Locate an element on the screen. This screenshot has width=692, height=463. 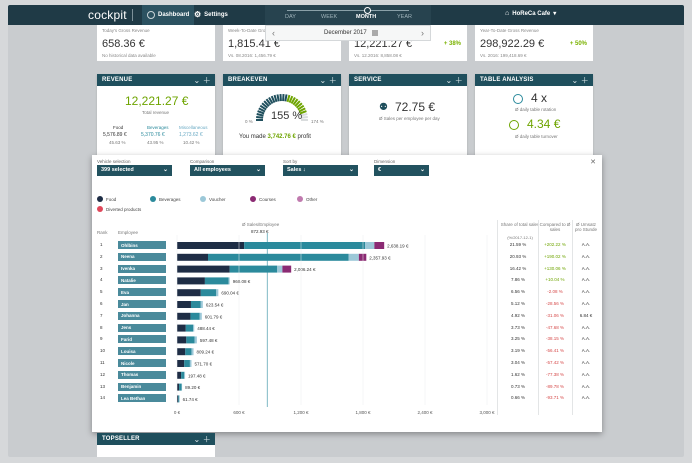
legend-other: Other is located at coordinates (307, 199).